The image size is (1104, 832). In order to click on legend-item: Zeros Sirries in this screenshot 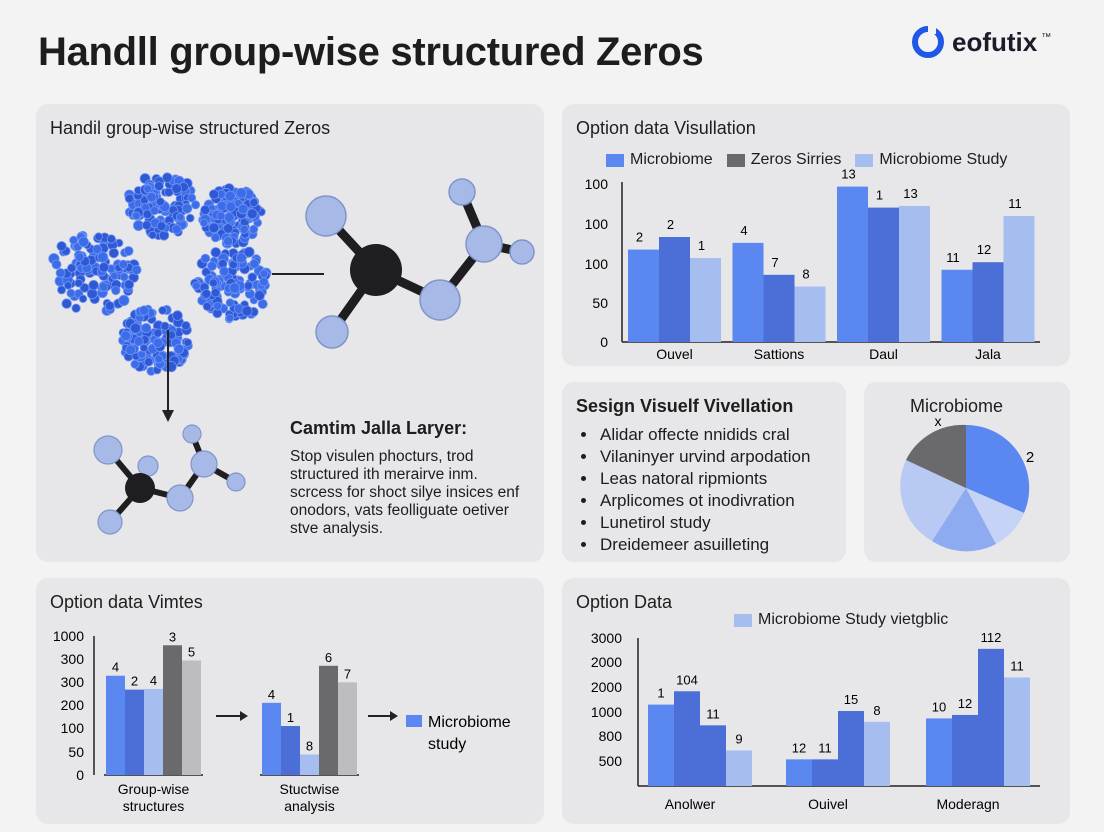, I will do `click(783, 160)`.